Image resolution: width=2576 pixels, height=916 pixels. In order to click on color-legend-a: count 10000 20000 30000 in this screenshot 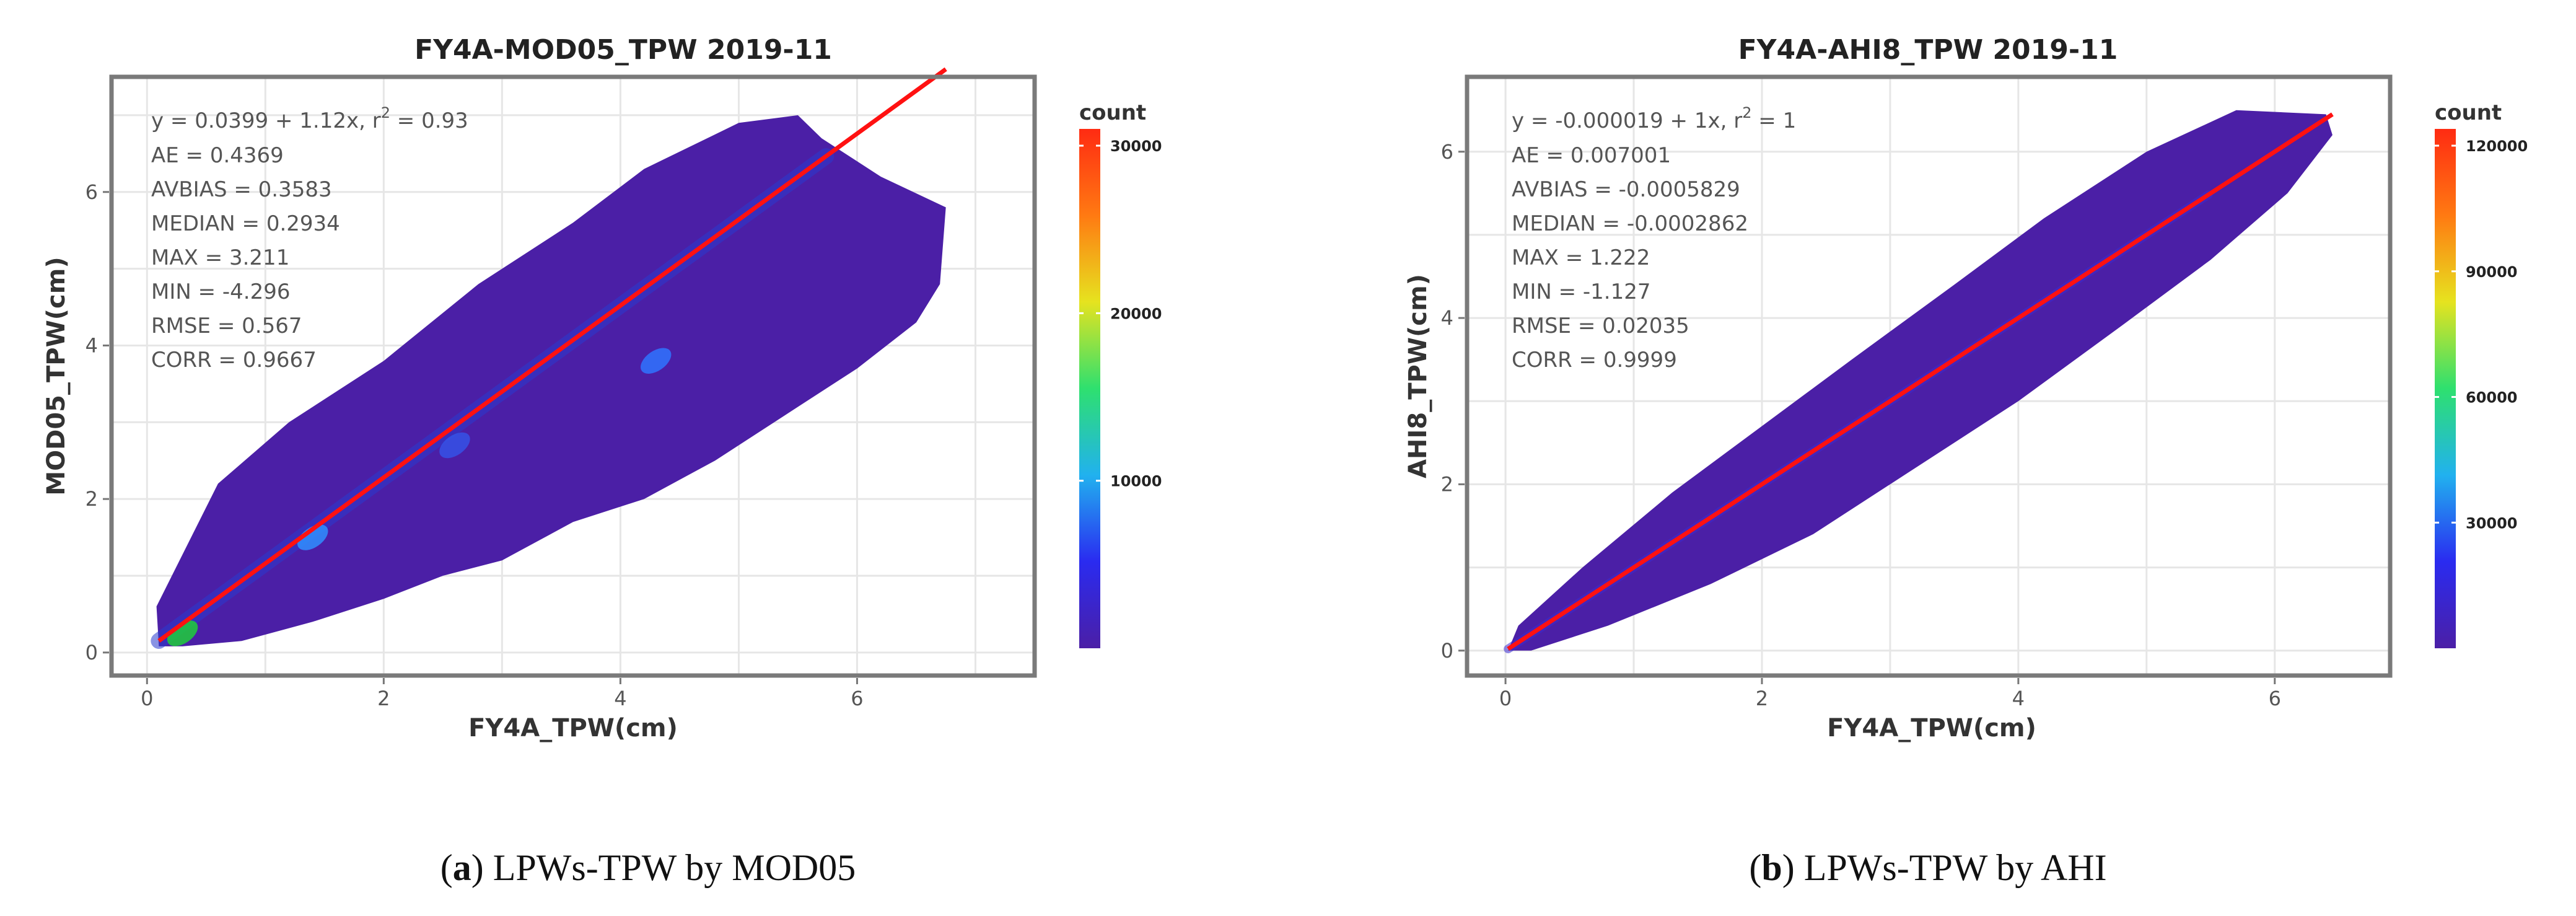, I will do `click(1120, 374)`.